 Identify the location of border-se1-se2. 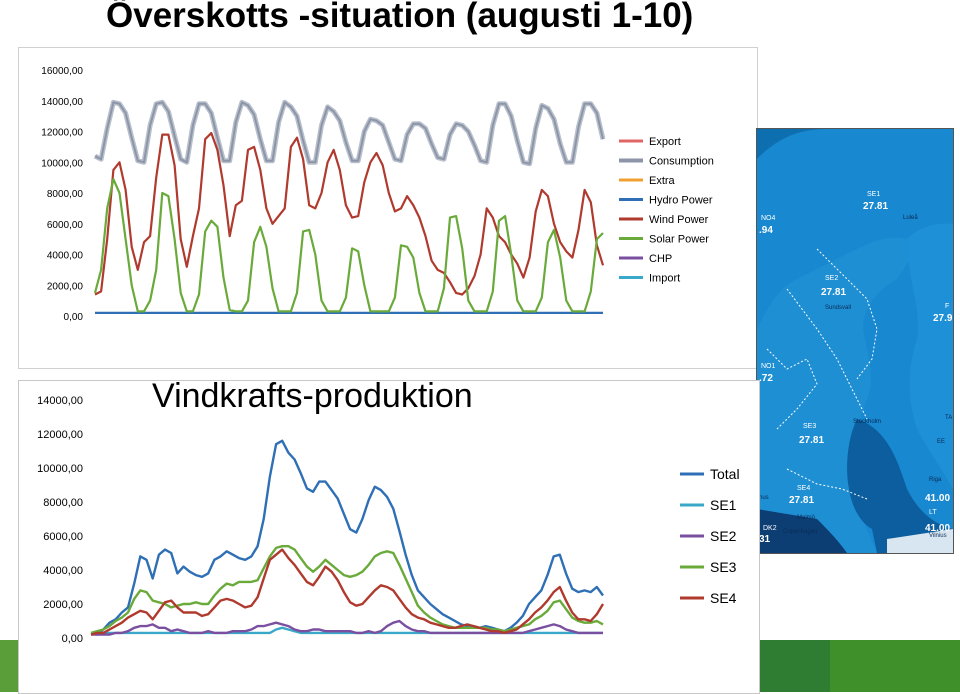
(847, 314).